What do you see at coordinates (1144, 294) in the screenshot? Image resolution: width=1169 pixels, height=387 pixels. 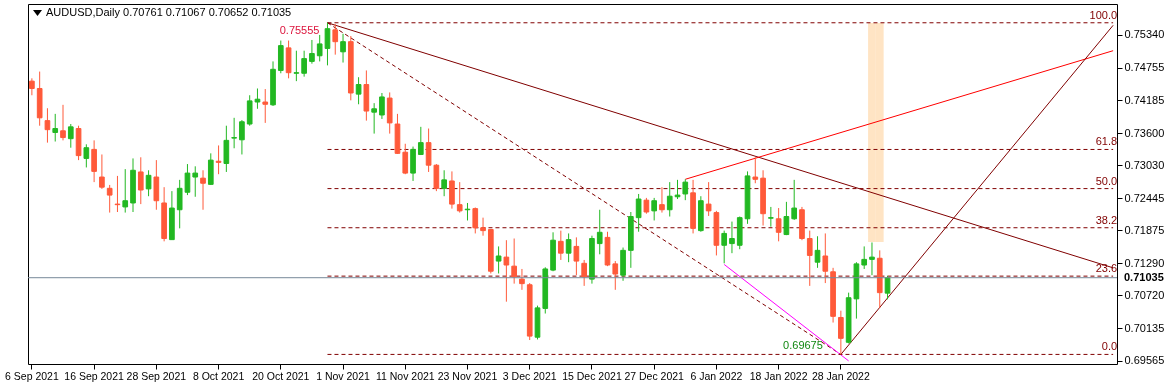 I see `y-tick-label: 0.70720` at bounding box center [1144, 294].